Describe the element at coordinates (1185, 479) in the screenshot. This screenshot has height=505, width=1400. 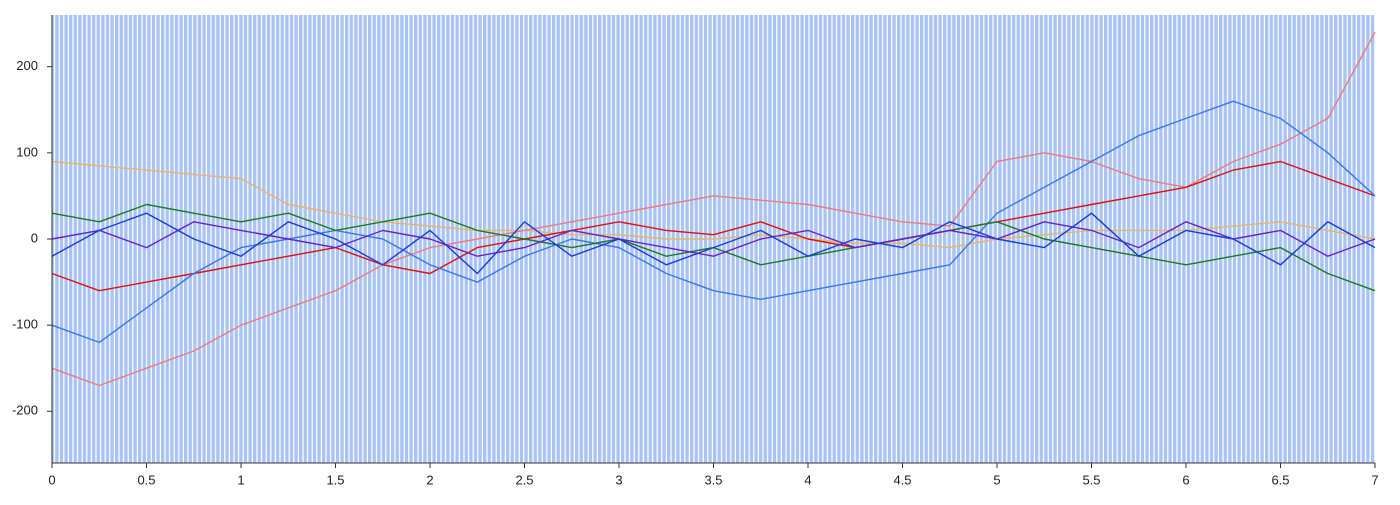
I see `x-tick-label: 6` at that location.